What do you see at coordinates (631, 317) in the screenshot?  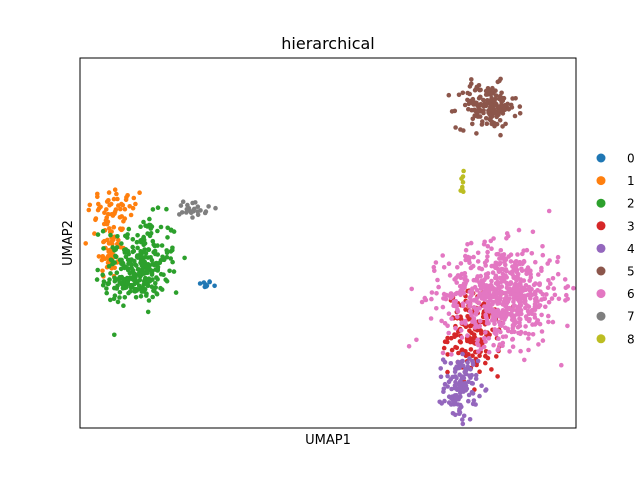 I see `legend-label-7: 7` at bounding box center [631, 317].